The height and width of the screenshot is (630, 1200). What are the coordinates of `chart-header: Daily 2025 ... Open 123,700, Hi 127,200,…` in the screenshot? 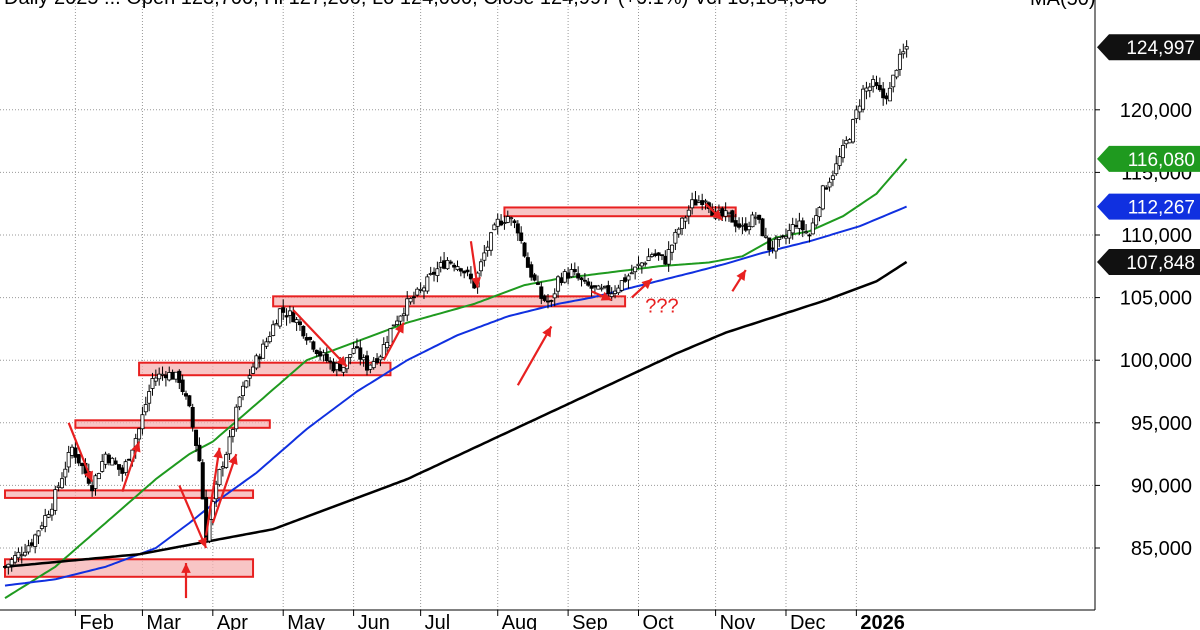 It's located at (415, 4).